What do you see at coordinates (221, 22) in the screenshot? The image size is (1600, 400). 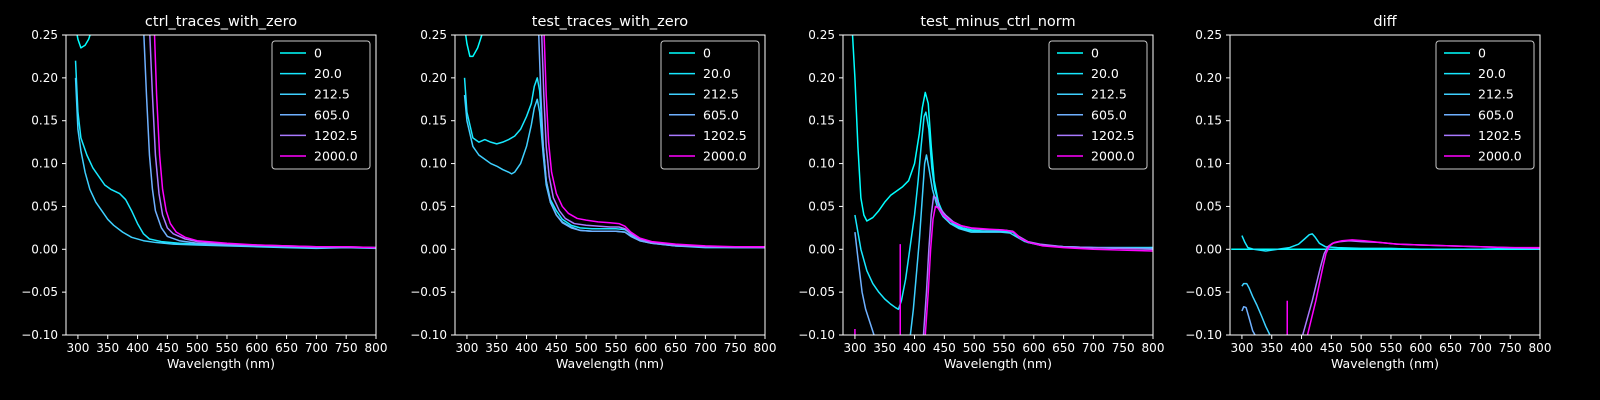 I see `panel-title: ctrl_traces_with_zero` at bounding box center [221, 22].